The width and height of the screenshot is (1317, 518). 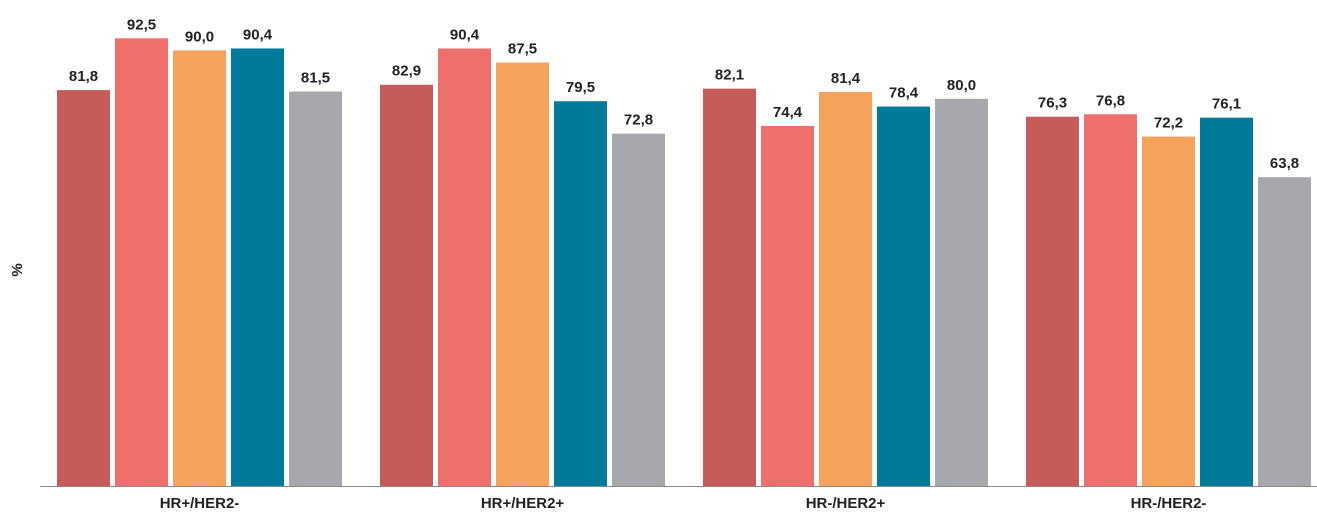 What do you see at coordinates (729, 75) in the screenshot?
I see `value-label: 82,1` at bounding box center [729, 75].